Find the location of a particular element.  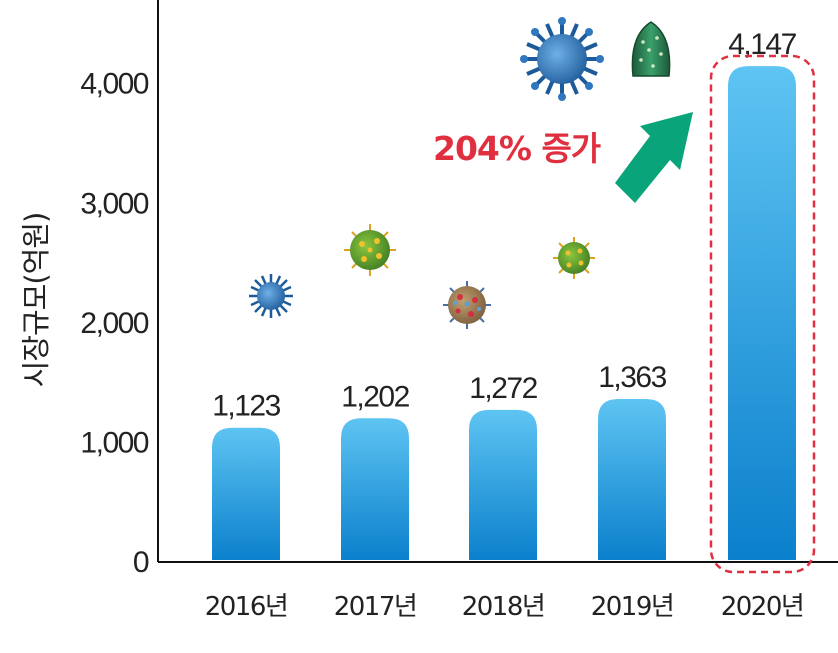

y-axis-title: 시장규모(억원) is located at coordinates (36, 300).